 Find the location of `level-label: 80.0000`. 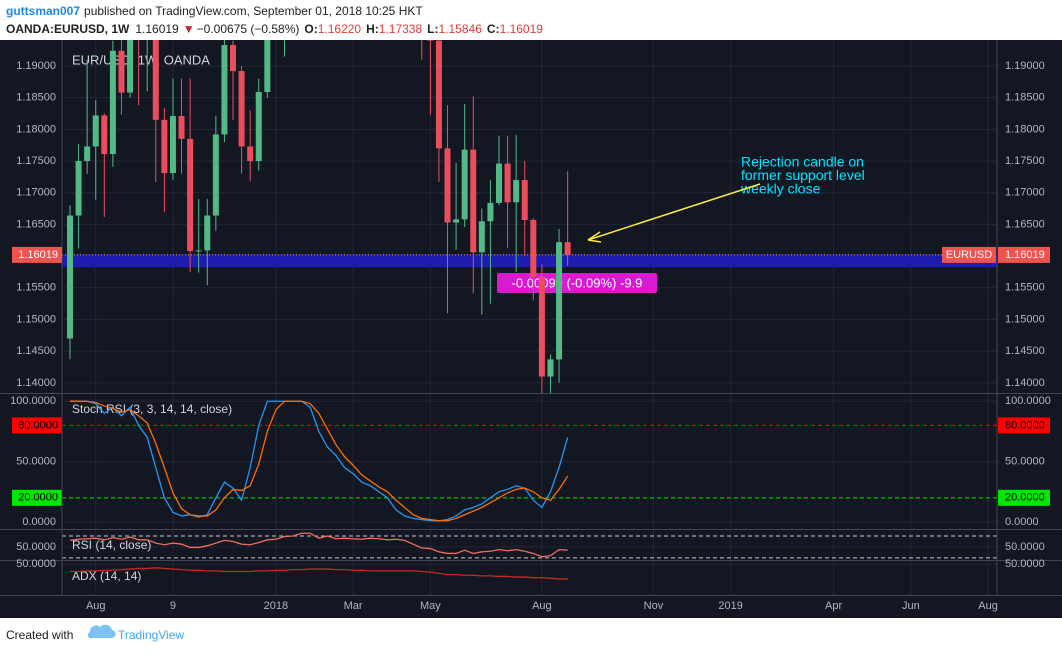

level-label: 80.0000 is located at coordinates (38, 425).